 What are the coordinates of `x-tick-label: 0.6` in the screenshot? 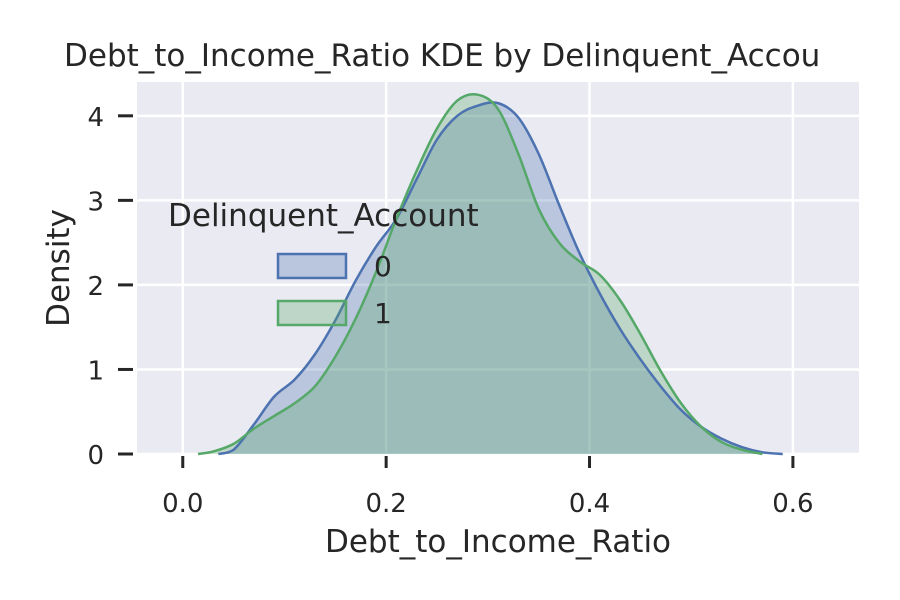 It's located at (792, 504).